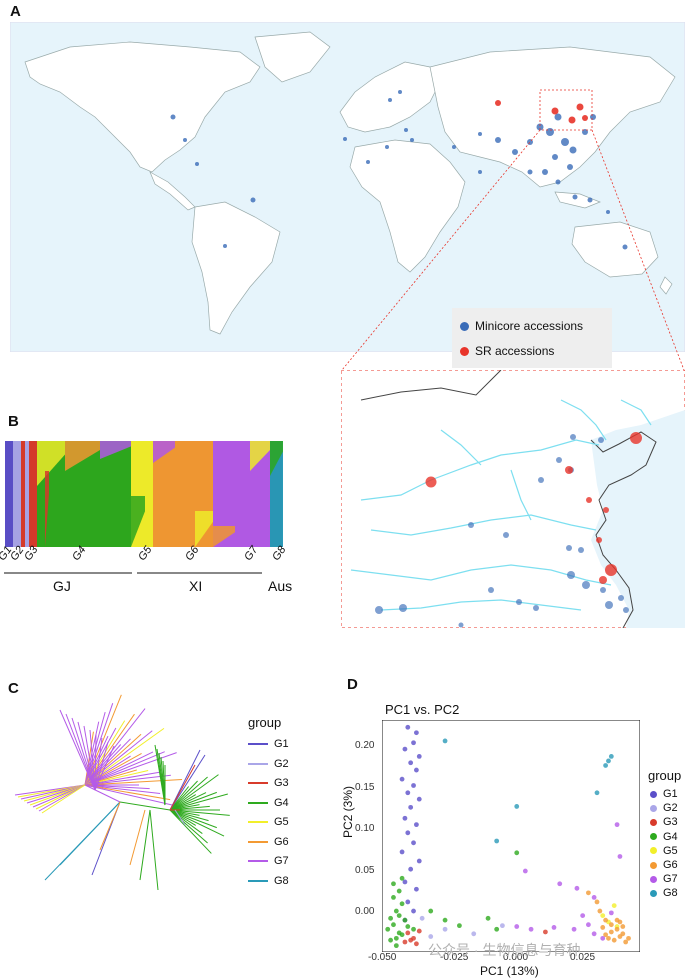 The width and height of the screenshot is (691, 979). I want to click on panel-label-a: A, so click(15, 11).